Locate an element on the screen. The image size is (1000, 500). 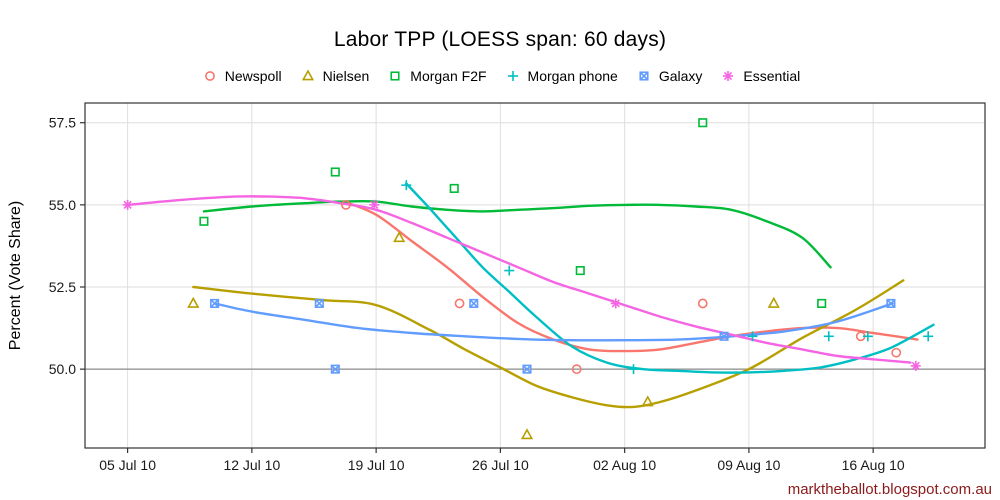
legend-label: Morgan phone is located at coordinates (572, 76).